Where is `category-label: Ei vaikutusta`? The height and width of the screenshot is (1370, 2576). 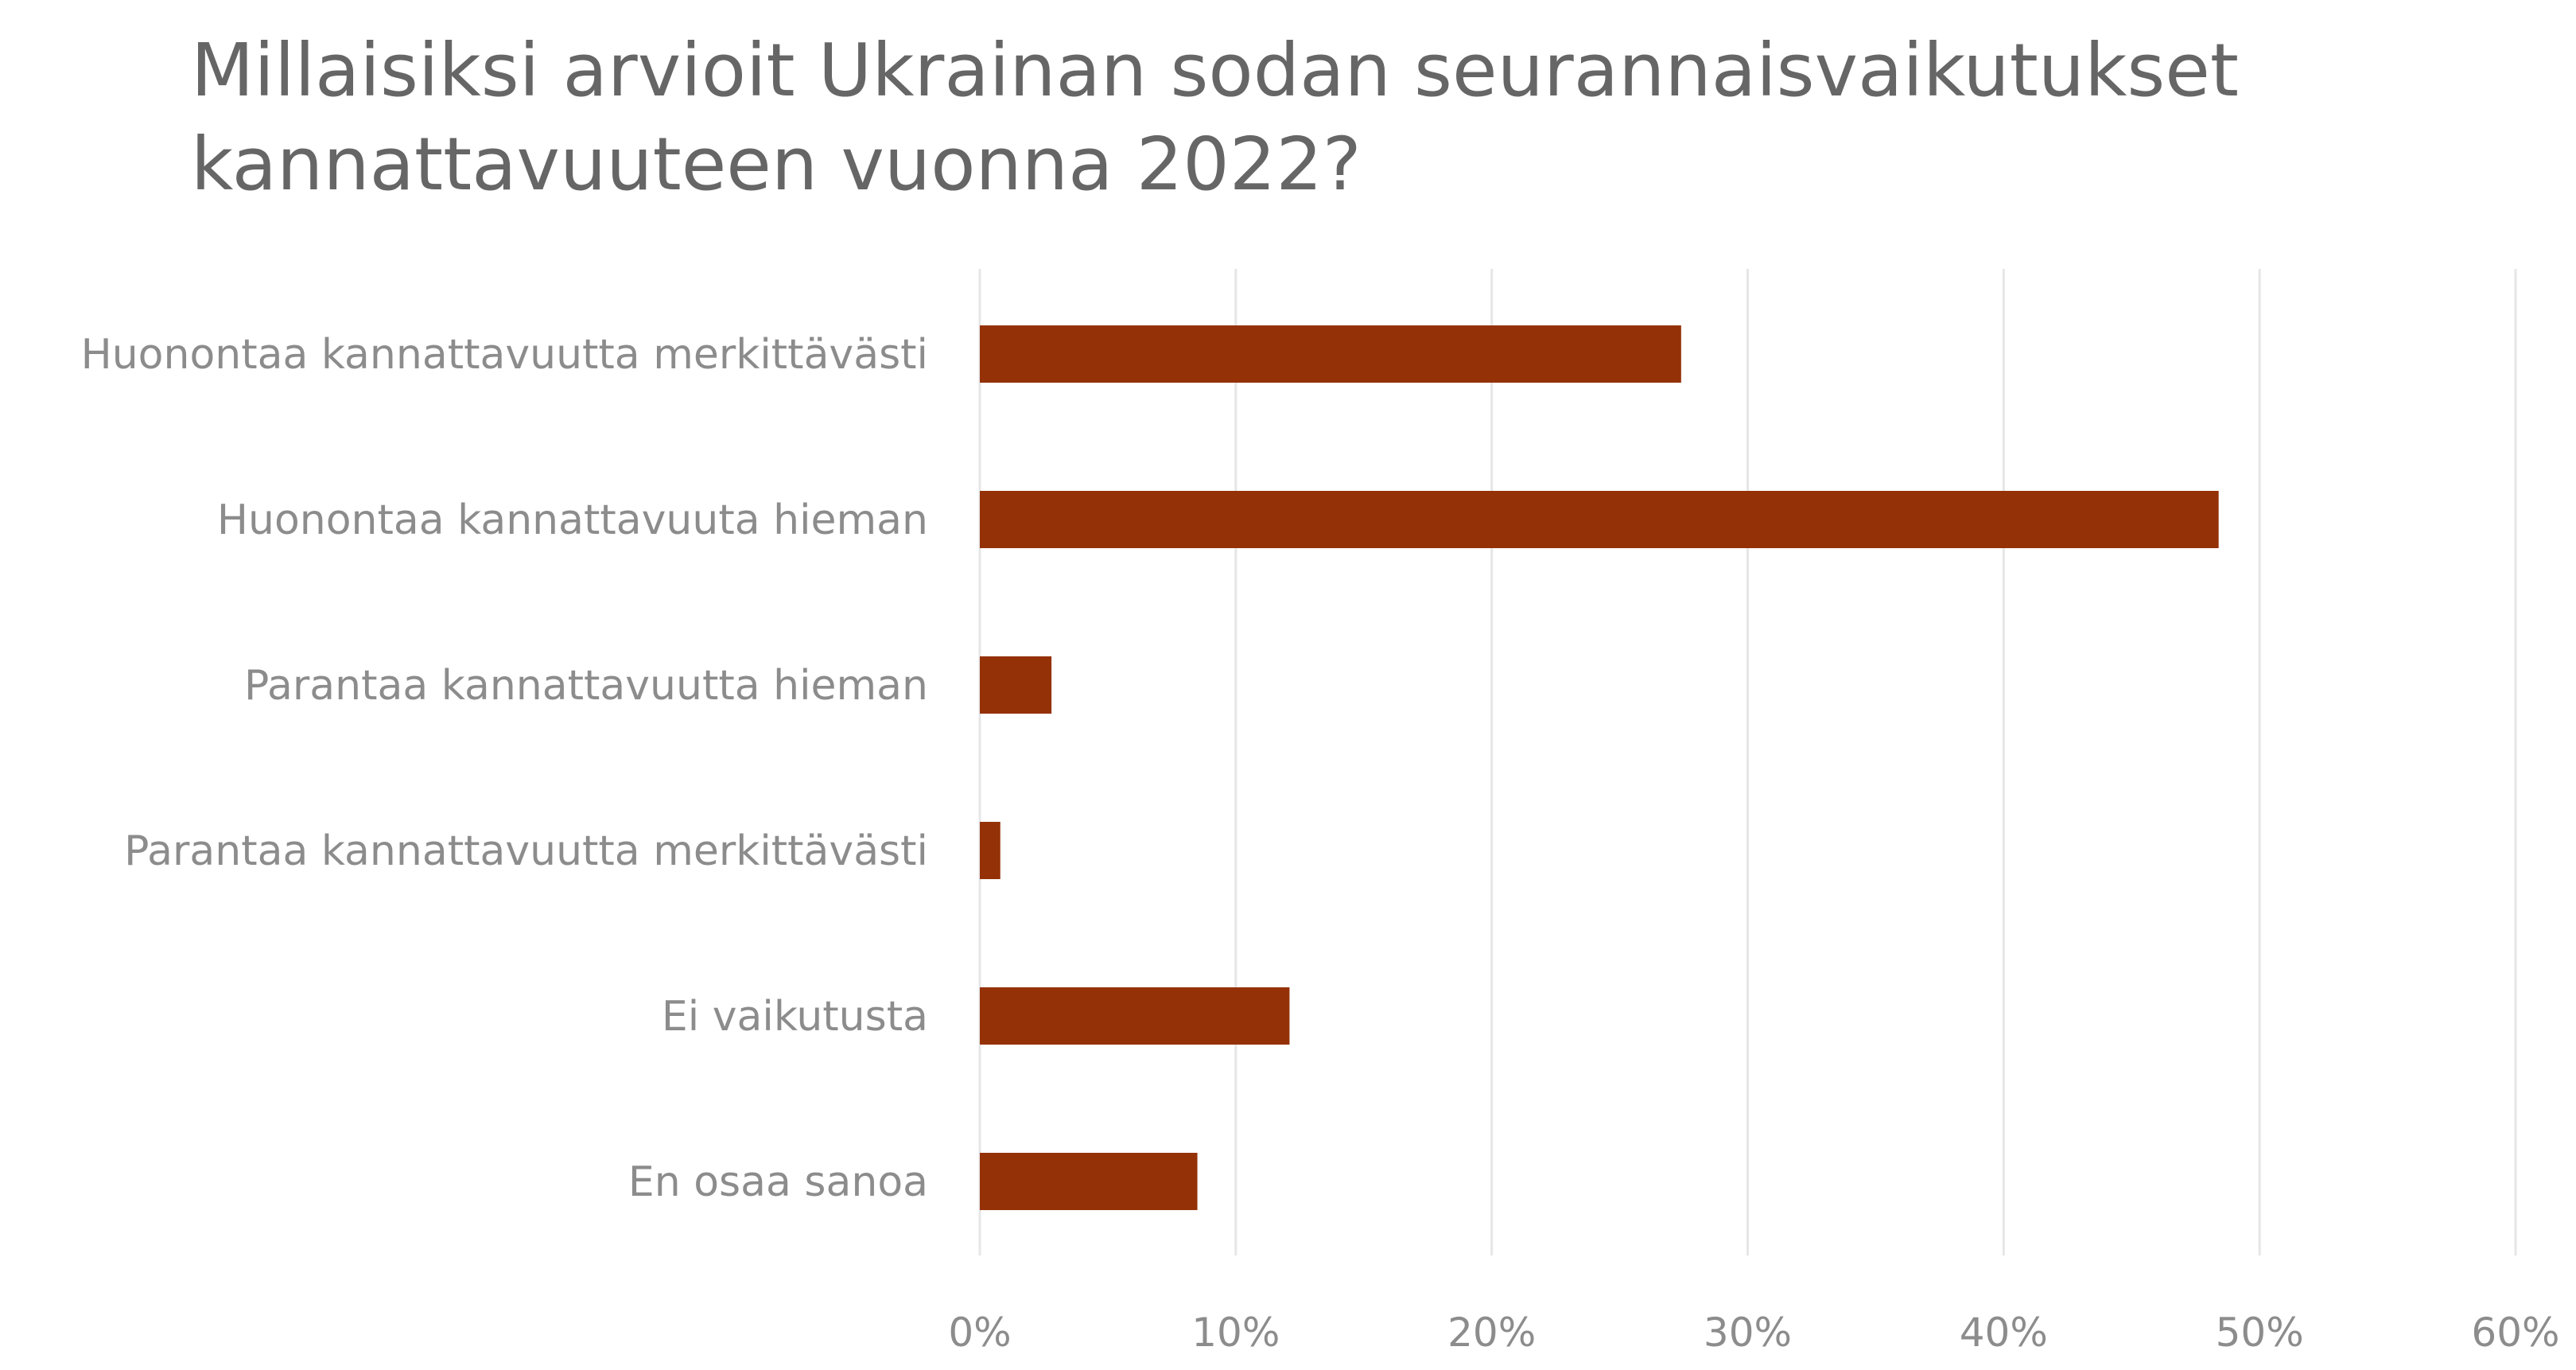 category-label: Ei vaikutusta is located at coordinates (795, 1017).